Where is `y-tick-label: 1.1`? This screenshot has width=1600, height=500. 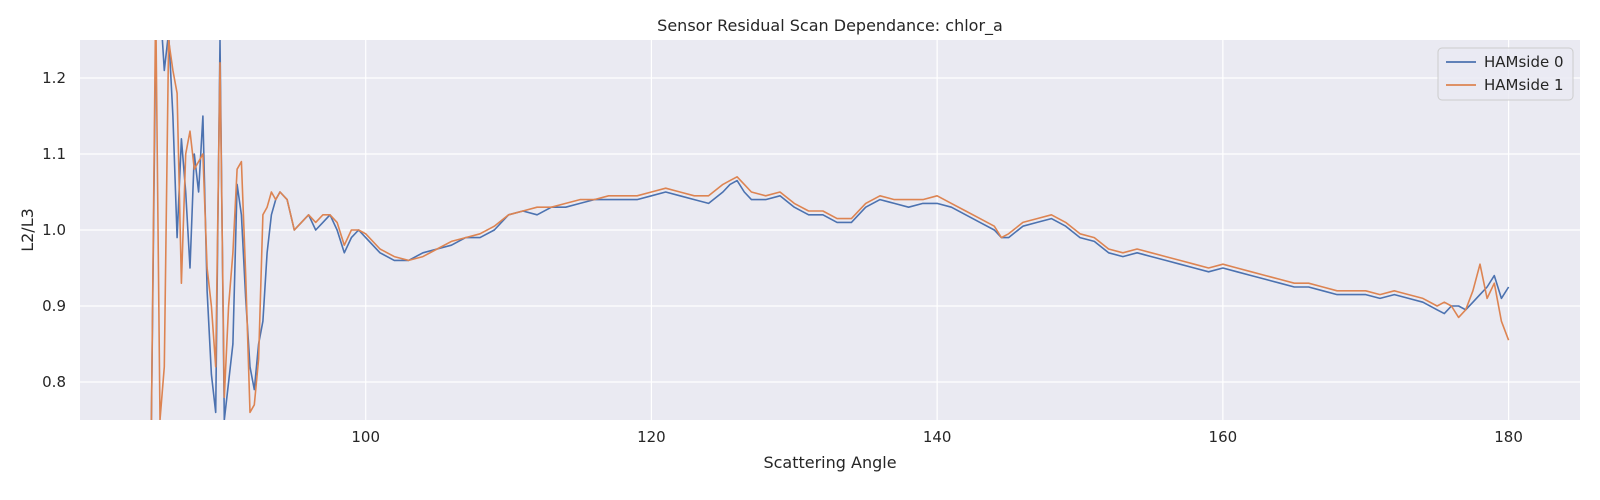
y-tick-label: 1.1 is located at coordinates (54, 154).